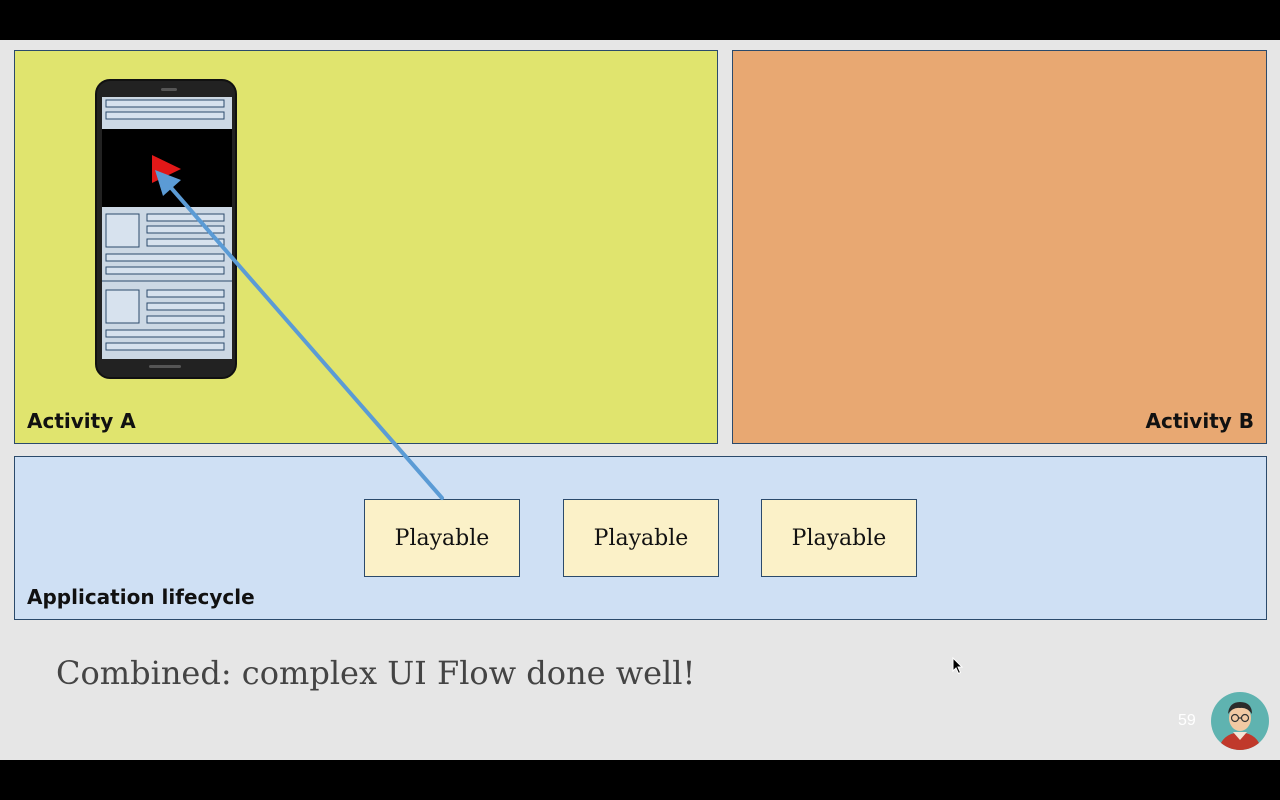 The width and height of the screenshot is (1280, 800). Describe the element at coordinates (958, 666) in the screenshot. I see `mouse-cursor-icon` at that location.